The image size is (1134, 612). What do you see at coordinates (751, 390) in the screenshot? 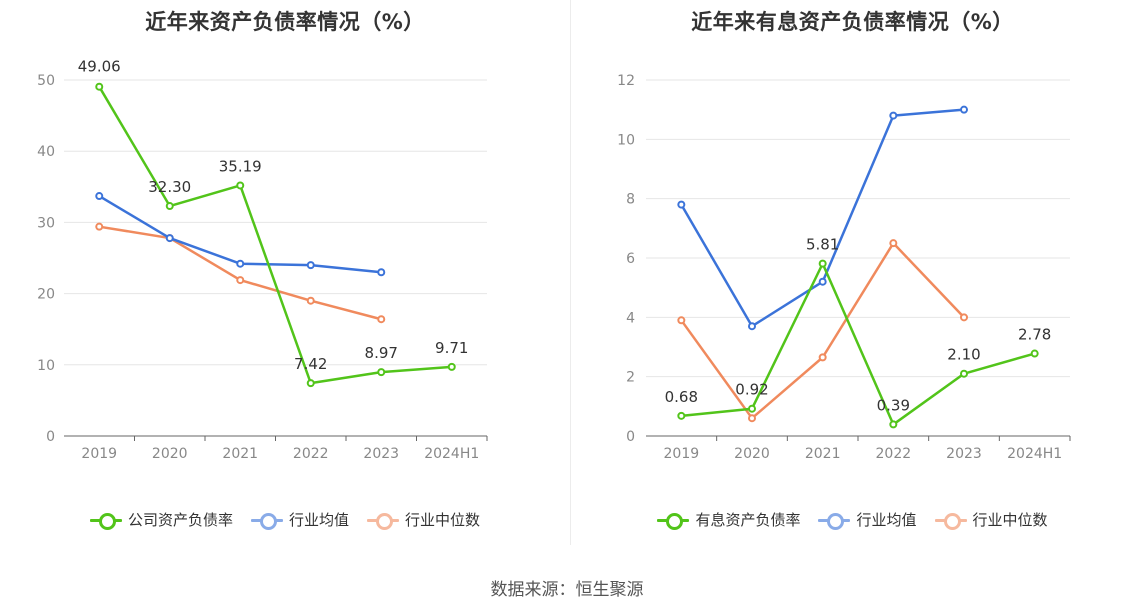
I see `data-label: 0.92` at bounding box center [751, 390].